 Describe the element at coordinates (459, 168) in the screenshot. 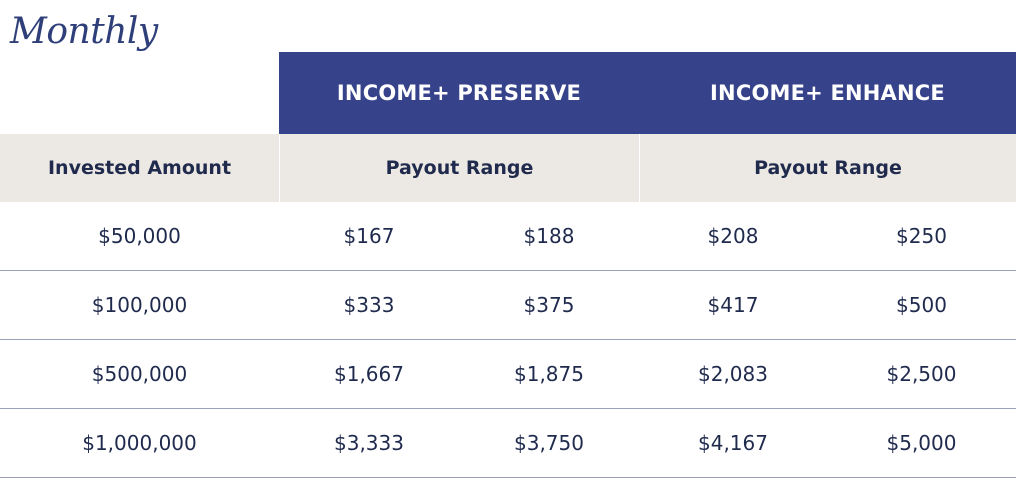

I see `subheader-preserve-payout-range: Payout Range` at that location.